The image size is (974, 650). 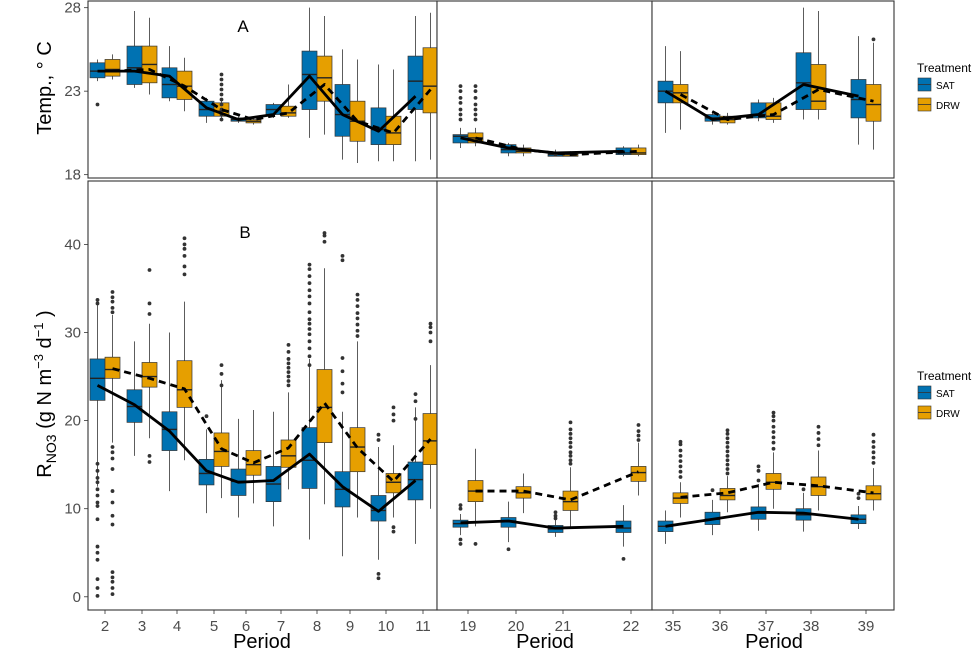 I want to click on x-tick-label: 3, so click(x=142, y=626).